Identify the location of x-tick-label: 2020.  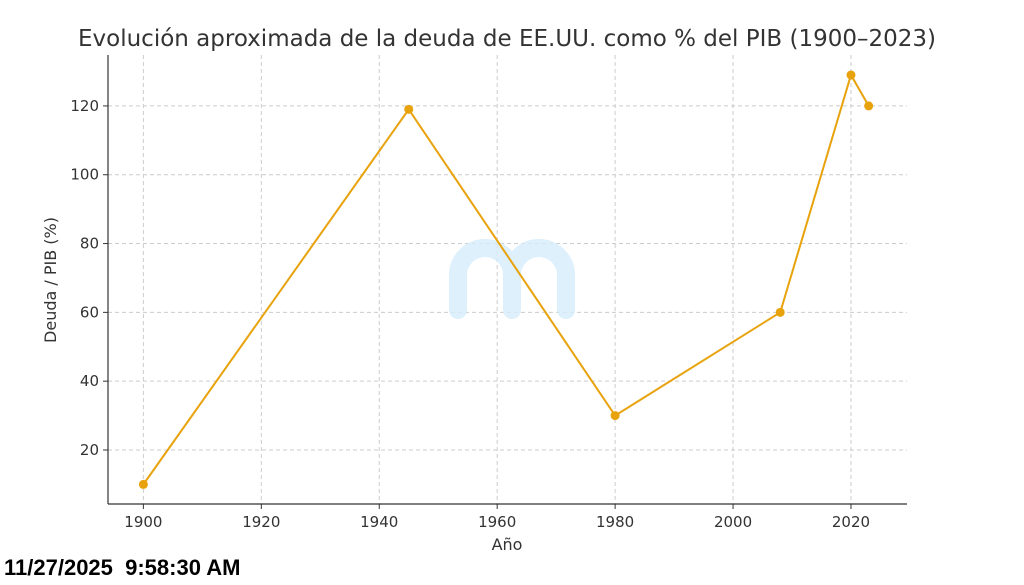
(851, 522).